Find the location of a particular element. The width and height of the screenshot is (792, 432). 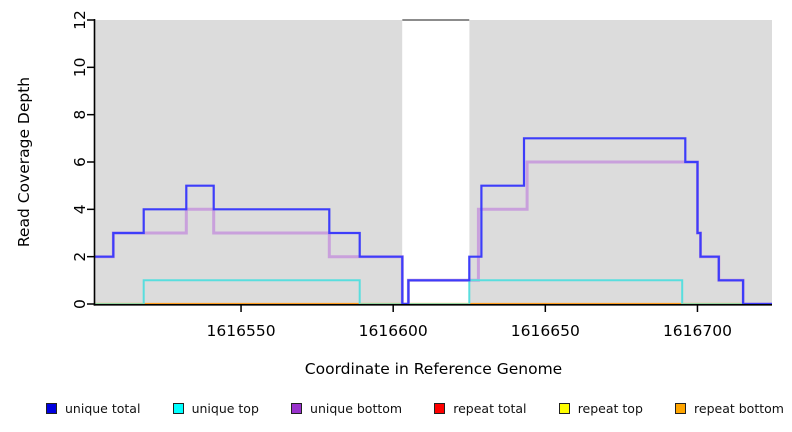

y-tick-label: 2 is located at coordinates (80, 257).